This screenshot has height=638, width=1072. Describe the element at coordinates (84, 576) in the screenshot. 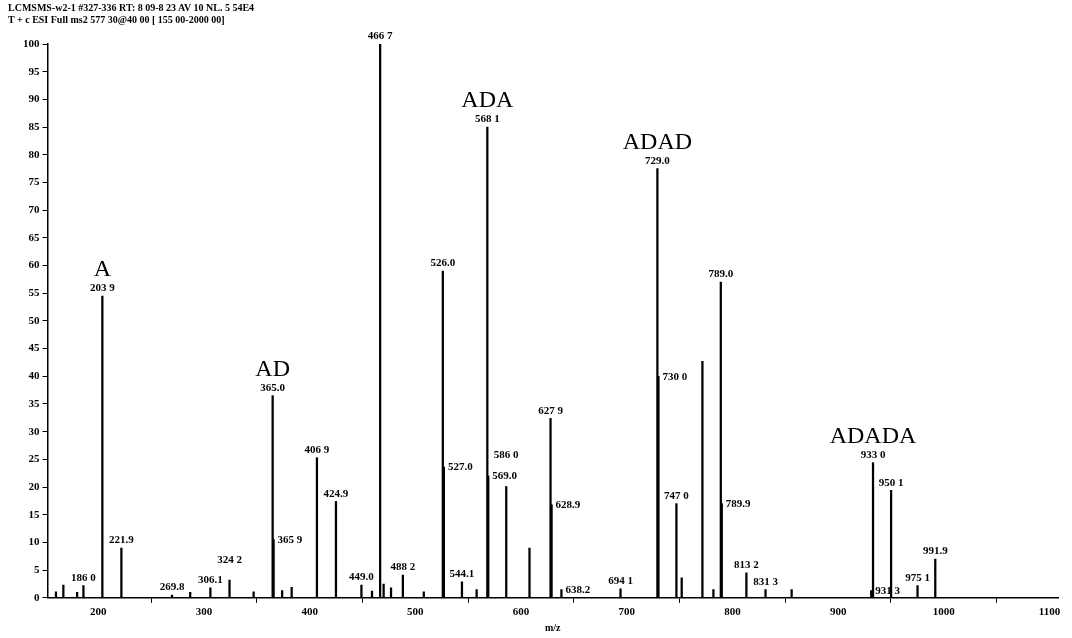

I see `annotation: 186 0` at that location.